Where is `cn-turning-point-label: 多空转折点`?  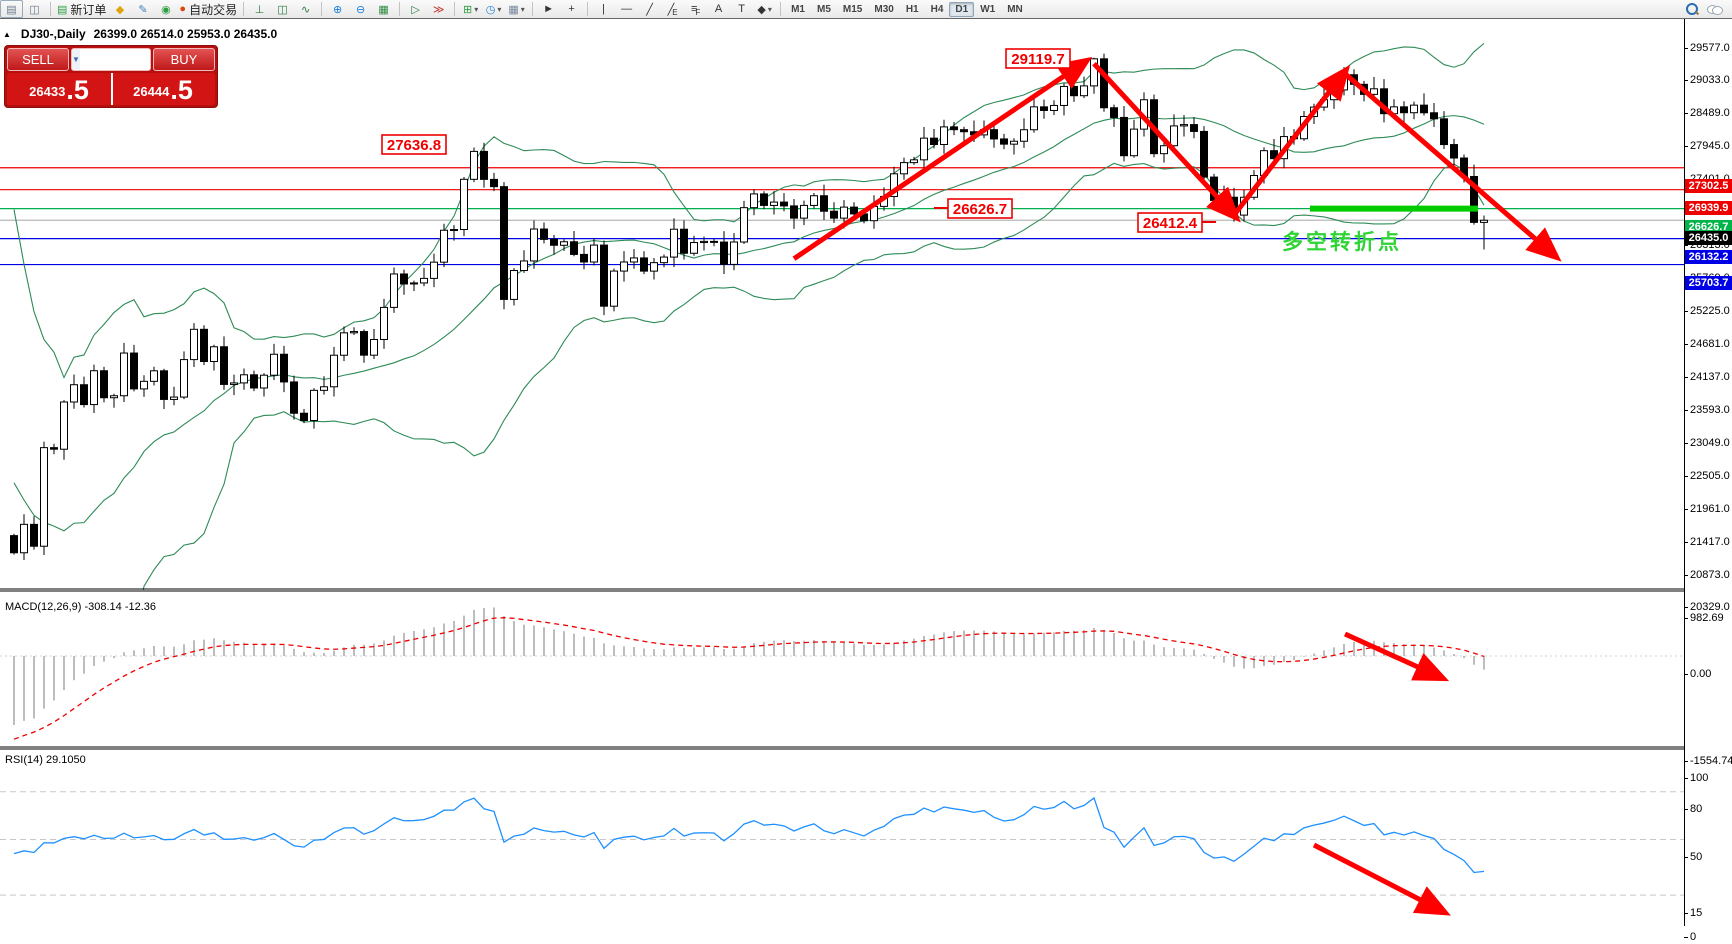
cn-turning-point-label: 多空转折点 is located at coordinates (1342, 242).